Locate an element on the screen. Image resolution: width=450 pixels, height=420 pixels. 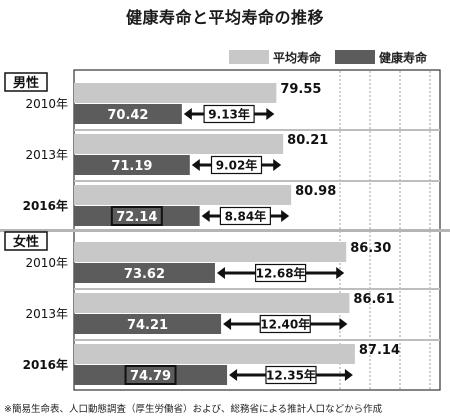
legend-swatch-healthy is located at coordinates (355, 57).